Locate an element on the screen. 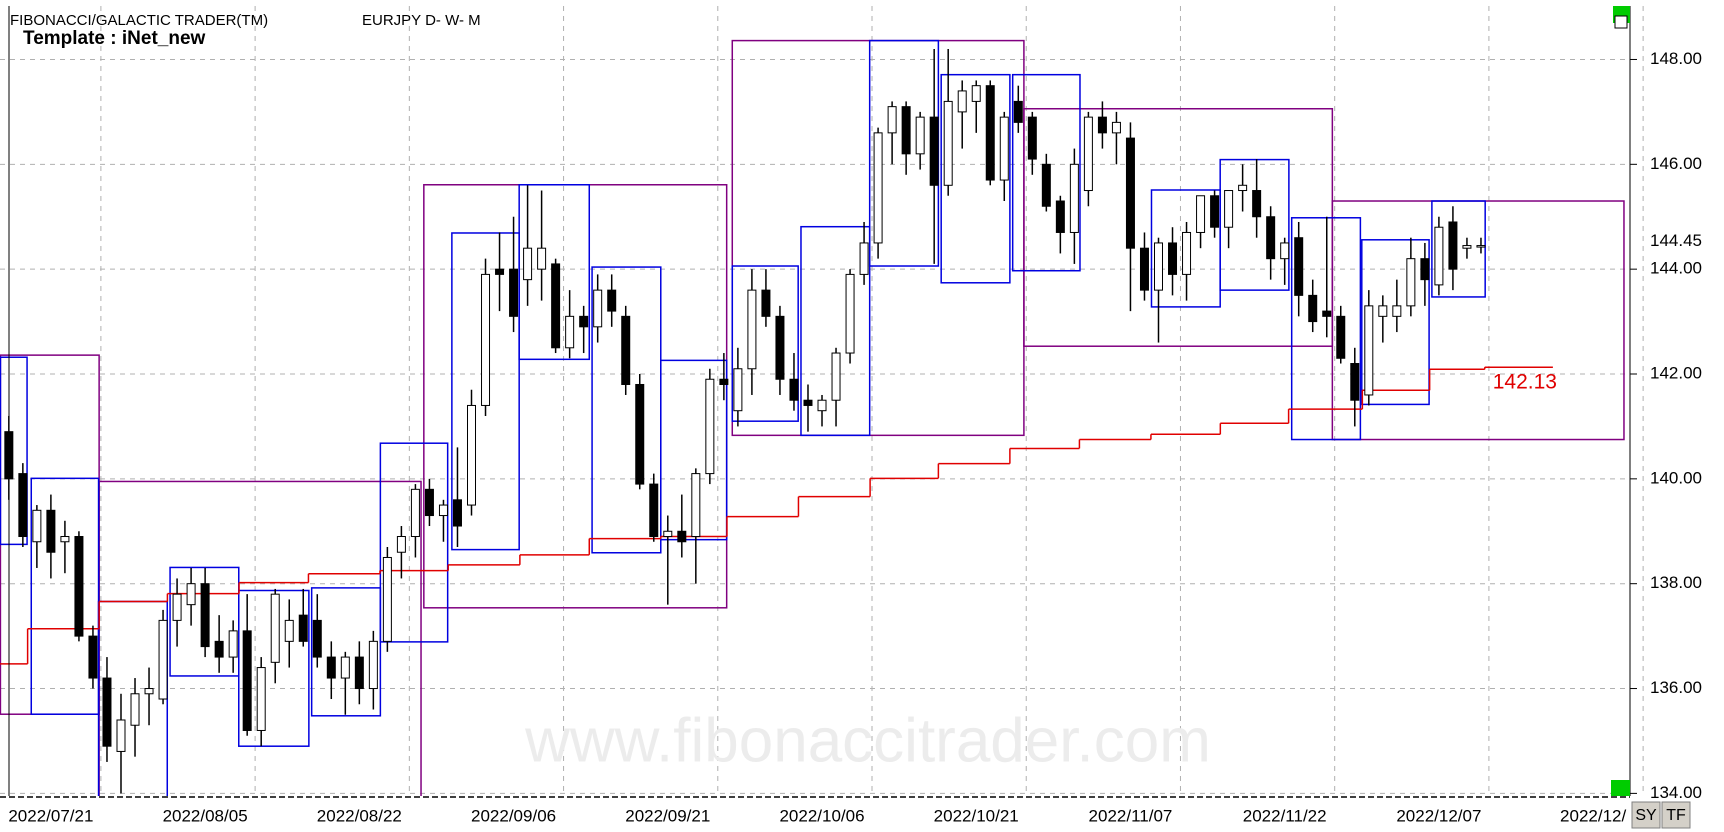  x-tick-label: 2022/11/22 is located at coordinates (1285, 815).